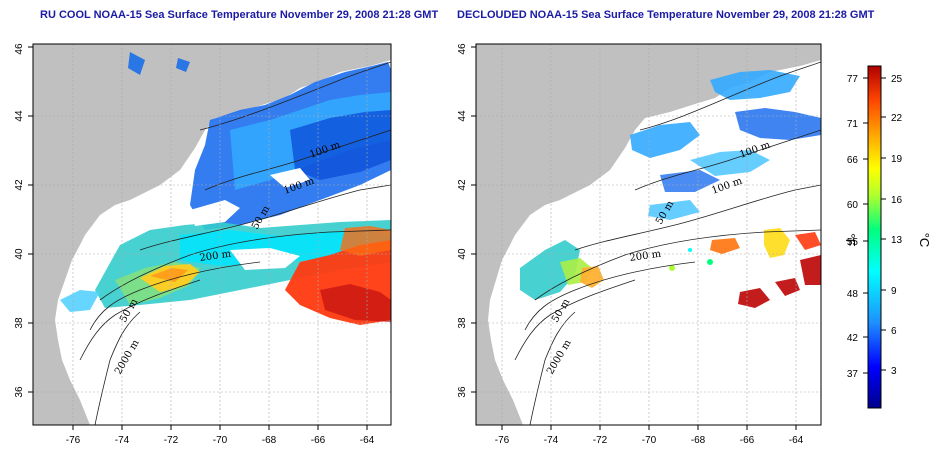 The width and height of the screenshot is (950, 475). Describe the element at coordinates (645, 256) in the screenshot. I see `contour-label-right-3: 200 m` at that location.